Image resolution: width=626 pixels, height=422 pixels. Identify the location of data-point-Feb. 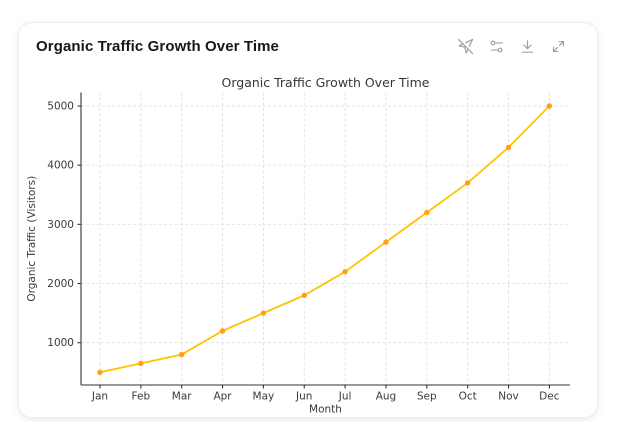
(141, 363).